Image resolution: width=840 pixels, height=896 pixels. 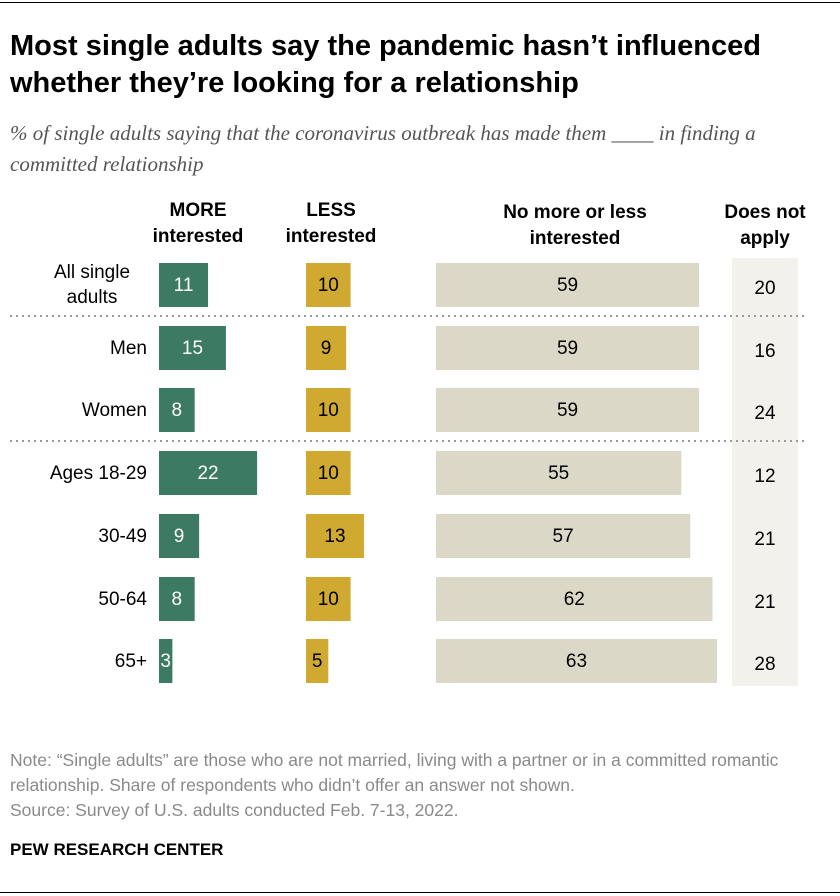 I want to click on column-header: LESS interested, so click(x=331, y=223).